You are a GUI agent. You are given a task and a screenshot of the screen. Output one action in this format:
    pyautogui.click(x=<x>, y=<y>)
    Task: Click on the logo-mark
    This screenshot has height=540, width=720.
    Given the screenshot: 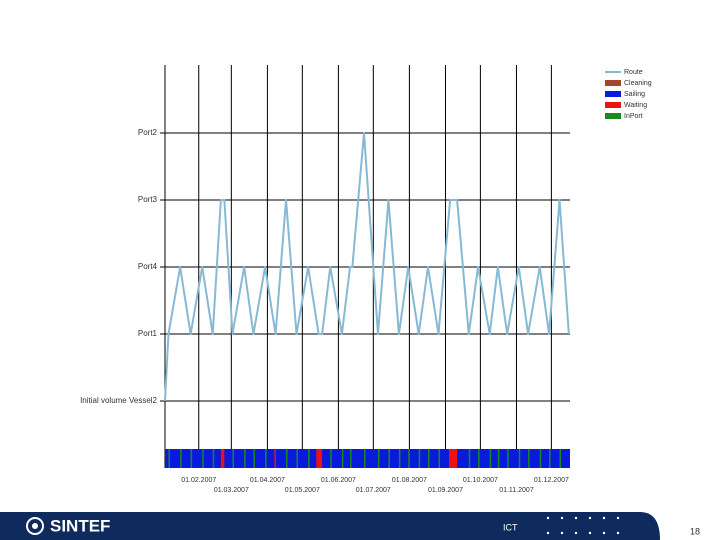 What is the action you would take?
    pyautogui.click(x=35, y=526)
    